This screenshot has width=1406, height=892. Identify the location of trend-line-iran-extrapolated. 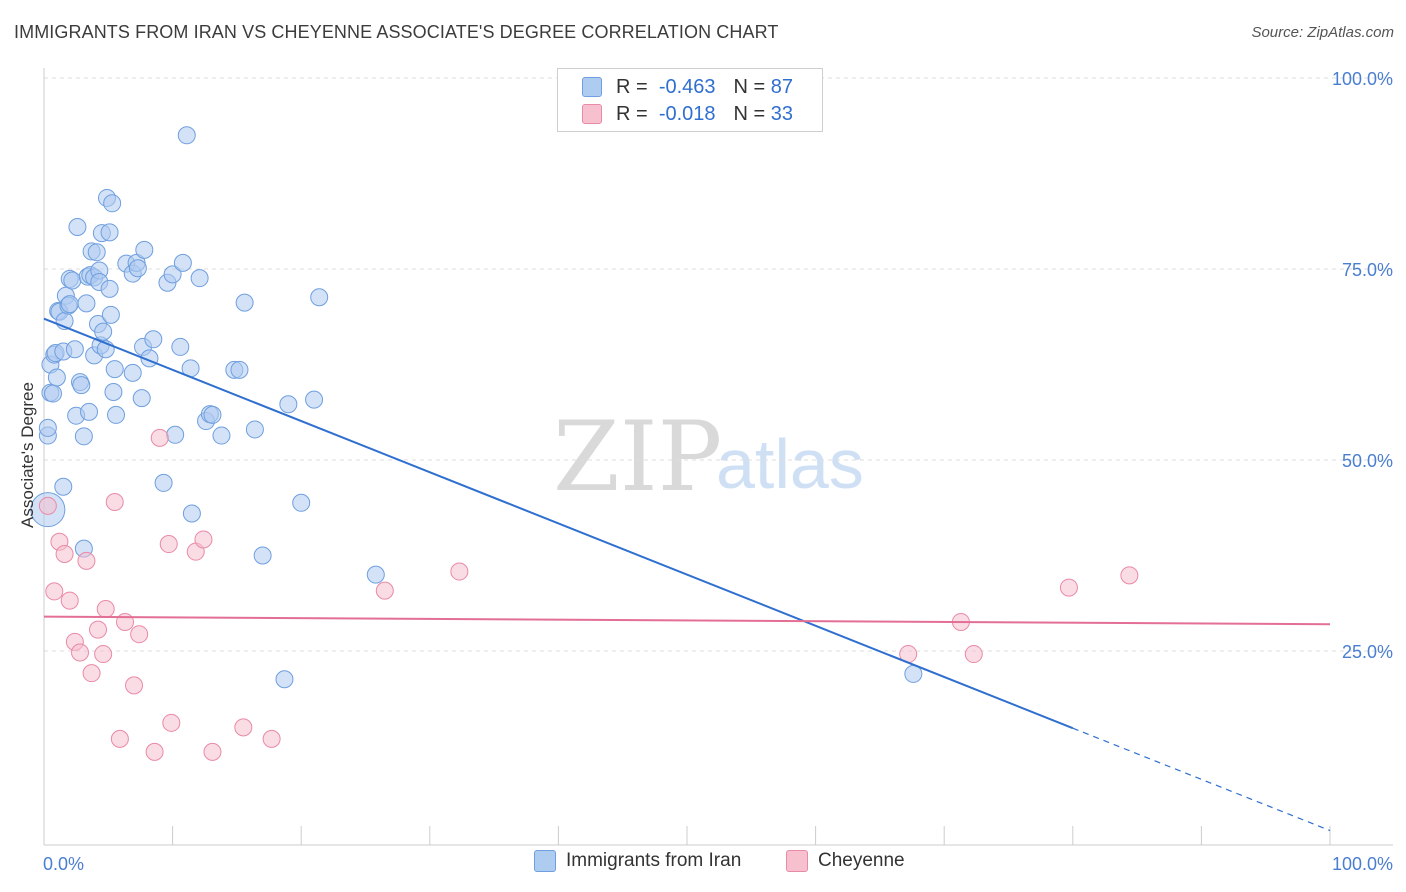
(1201, 779).